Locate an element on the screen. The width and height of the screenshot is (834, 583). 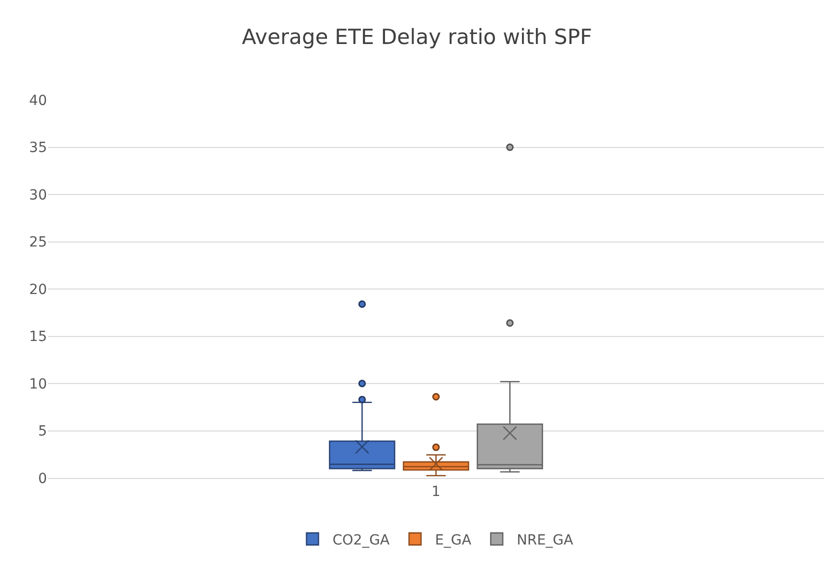
legend-label: NRE_GA is located at coordinates (545, 540).